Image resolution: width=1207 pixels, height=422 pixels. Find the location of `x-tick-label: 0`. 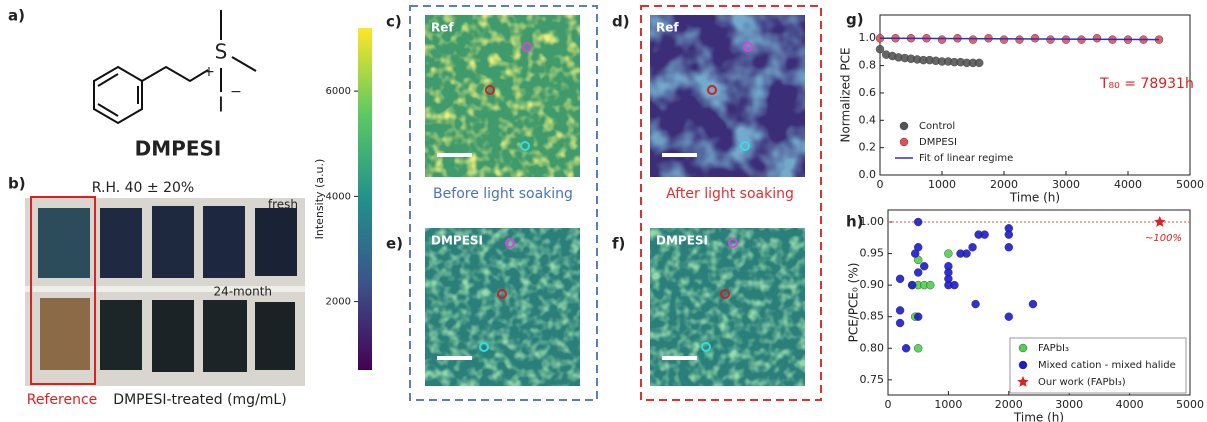

x-tick-label: 0 is located at coordinates (888, 404).